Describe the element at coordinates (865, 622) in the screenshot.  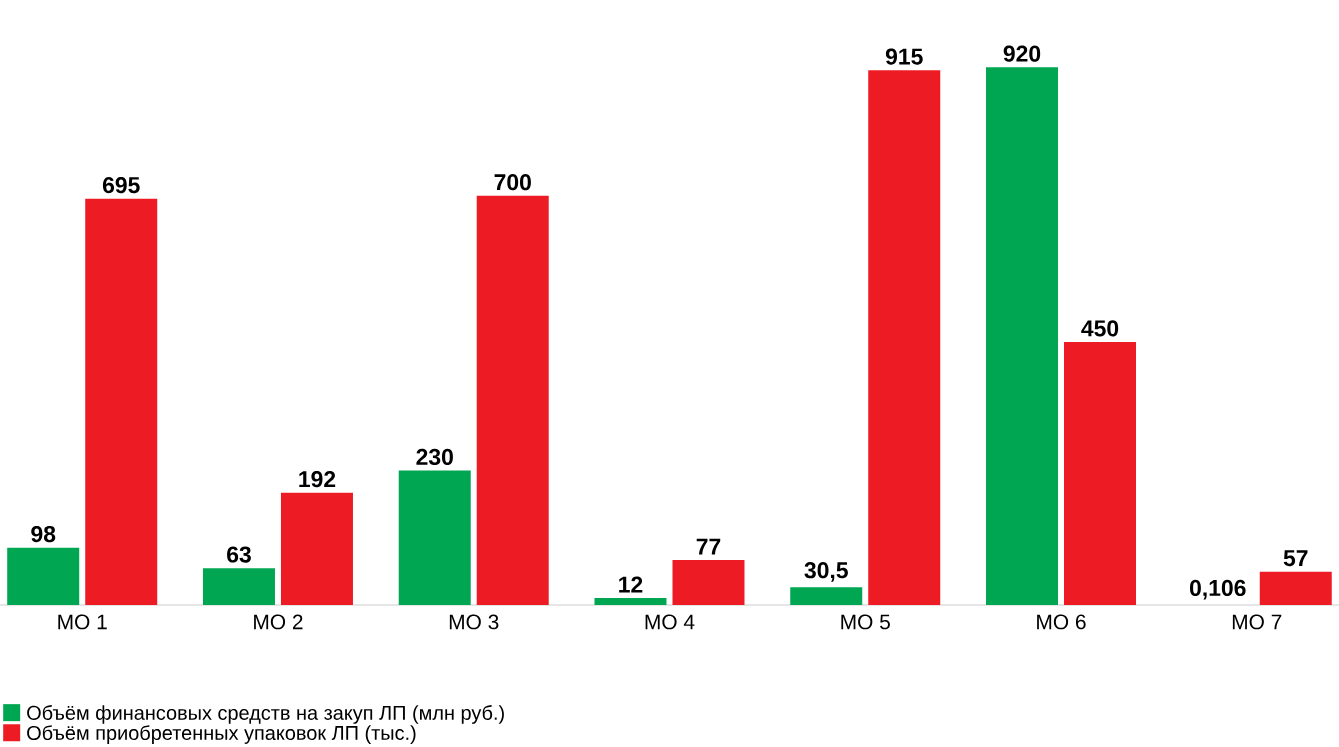
I see `x-tick-label: МО 5` at that location.